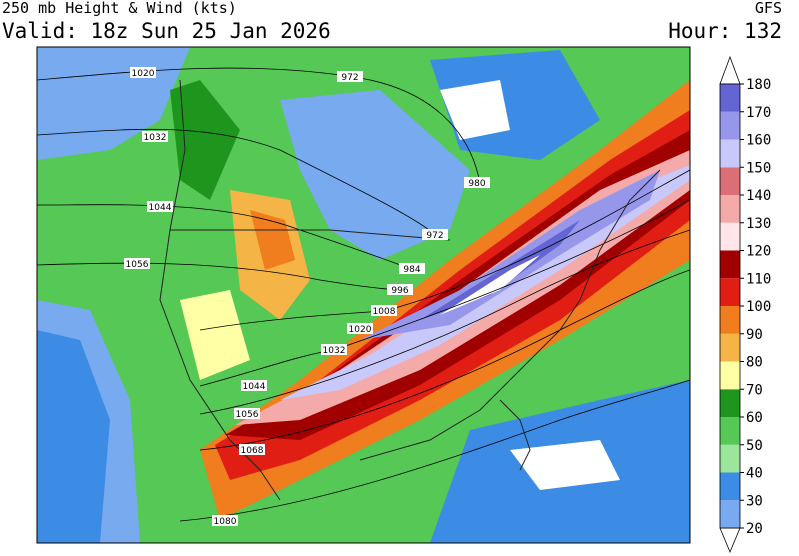  I want to click on colorbar-tick-label: 110, so click(758, 279).